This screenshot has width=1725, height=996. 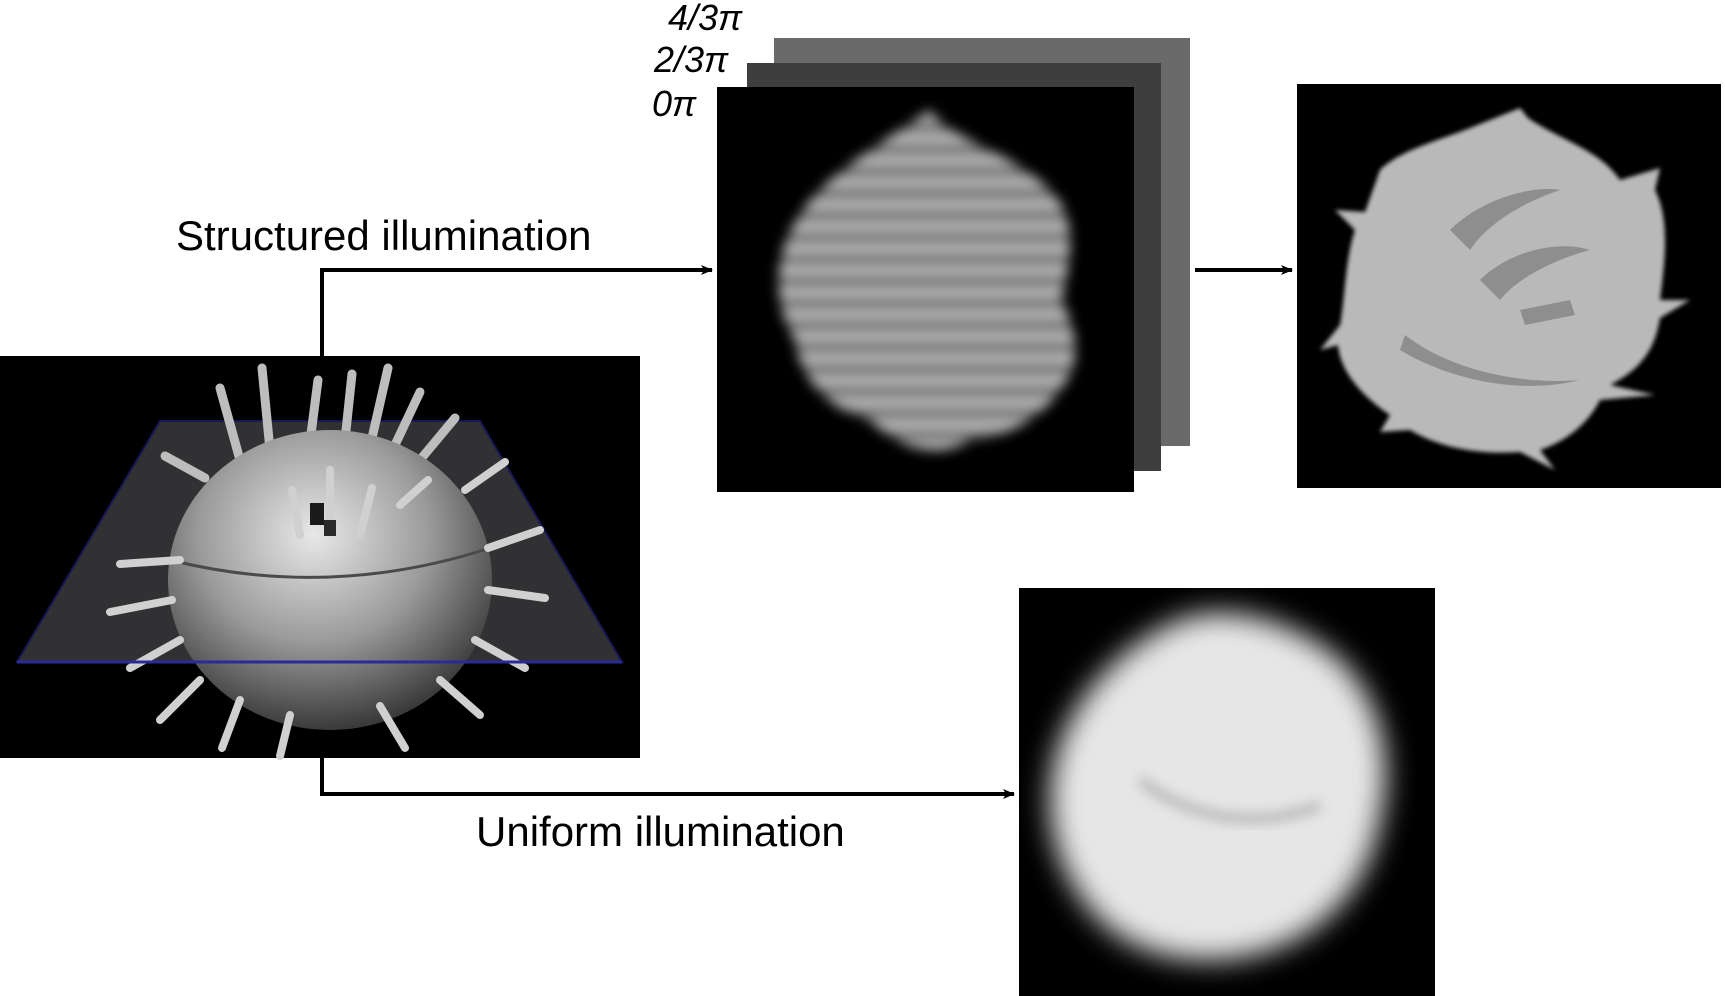 I want to click on spikes-front, so click(x=327, y=609).